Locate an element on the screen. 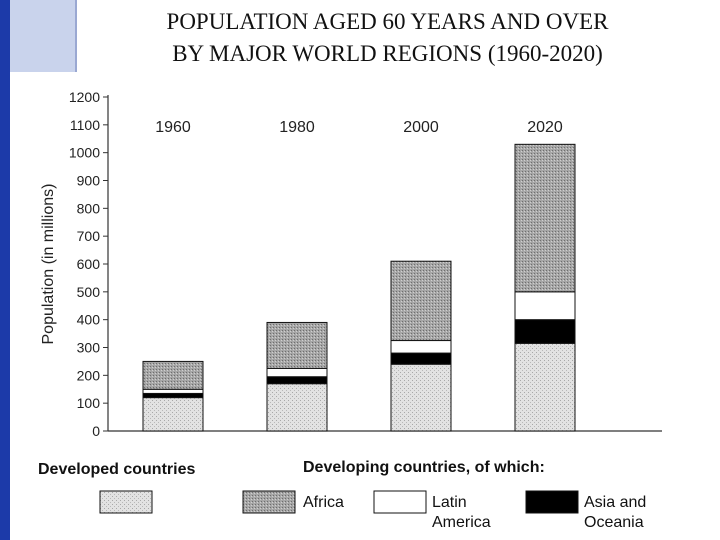  chart-title-line-1: POPULATION AGED 60 YEARS AND OVER is located at coordinates (387, 21).